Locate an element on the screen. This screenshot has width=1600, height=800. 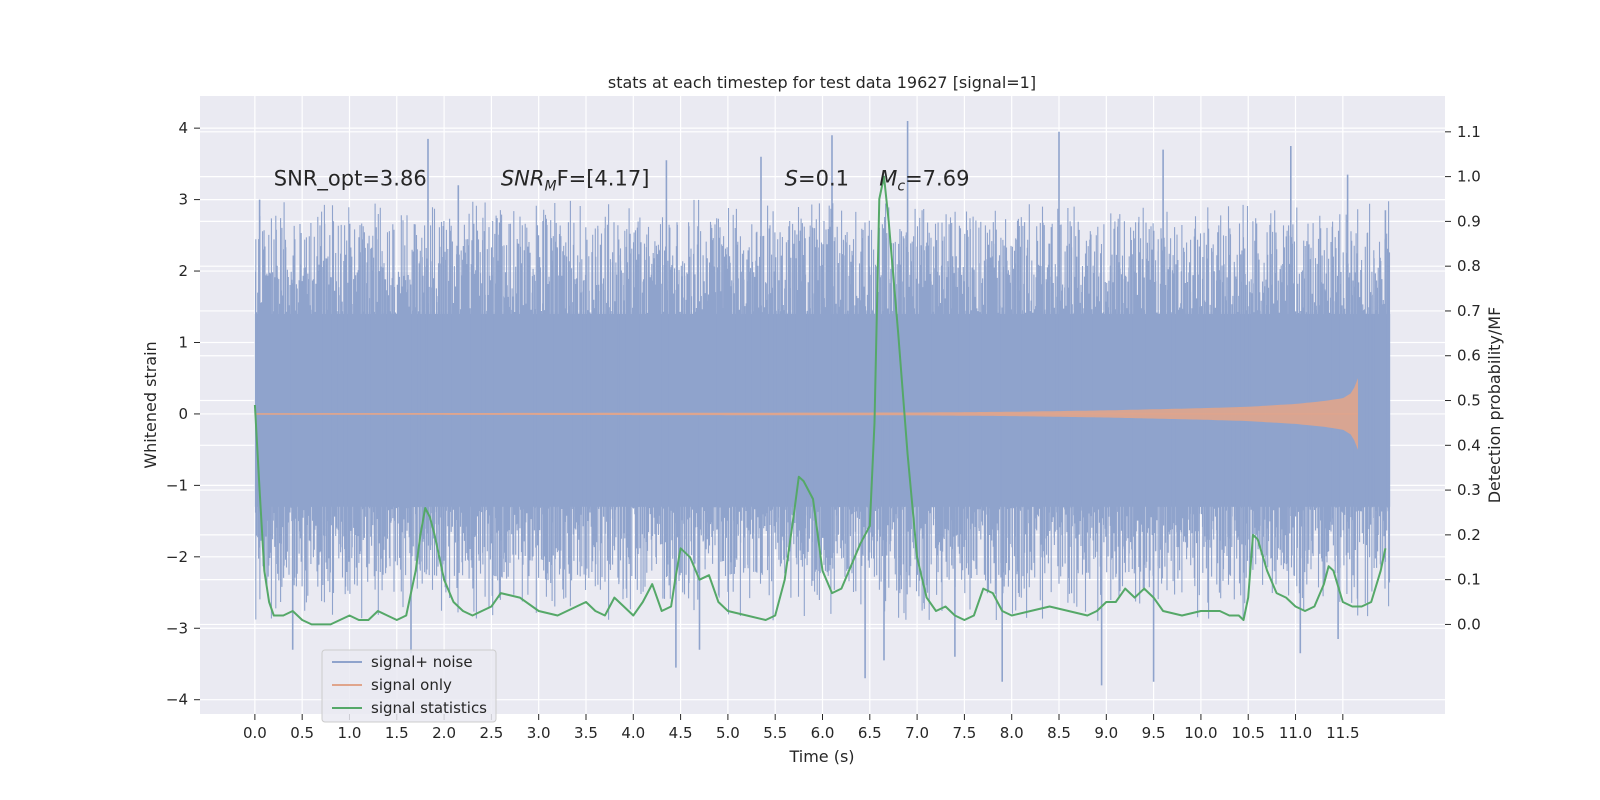
x-tick-label: 10.0 is located at coordinates (1200, 733).